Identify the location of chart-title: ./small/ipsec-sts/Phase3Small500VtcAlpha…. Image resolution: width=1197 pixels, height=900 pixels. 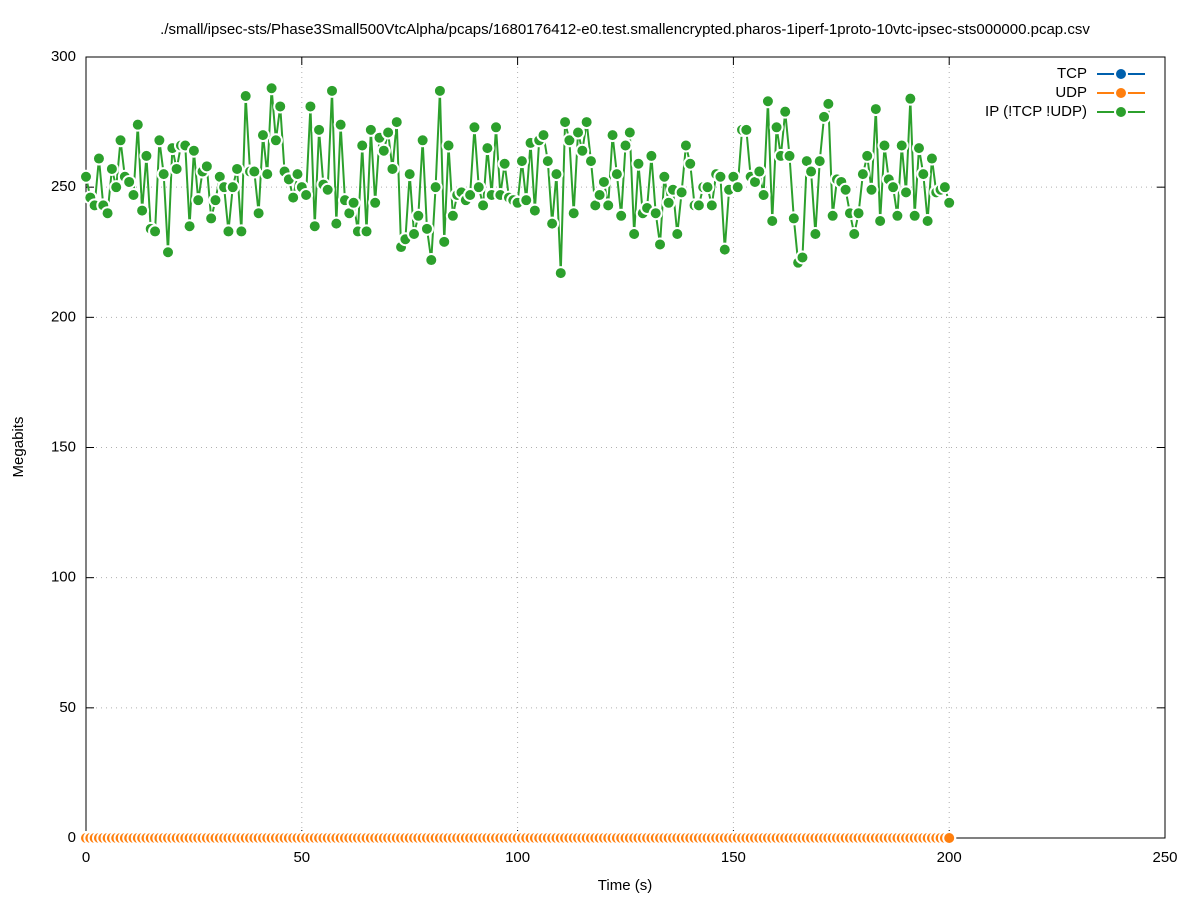
(625, 29).